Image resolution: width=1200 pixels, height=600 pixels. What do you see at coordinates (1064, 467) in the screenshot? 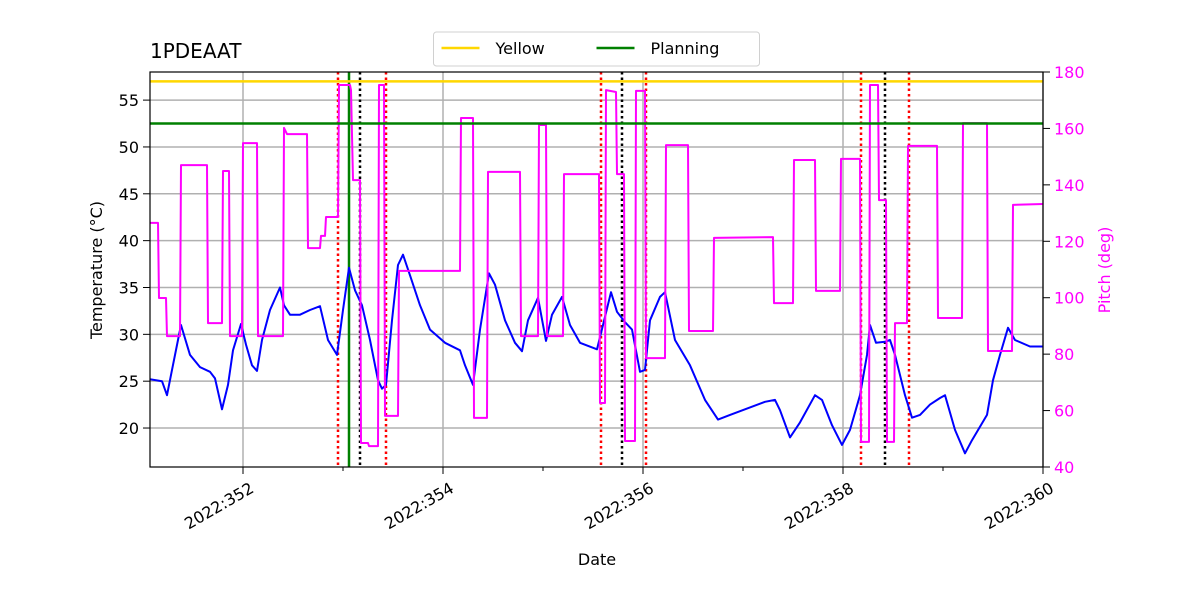
I see `y2-tick-label: 40` at bounding box center [1064, 467].